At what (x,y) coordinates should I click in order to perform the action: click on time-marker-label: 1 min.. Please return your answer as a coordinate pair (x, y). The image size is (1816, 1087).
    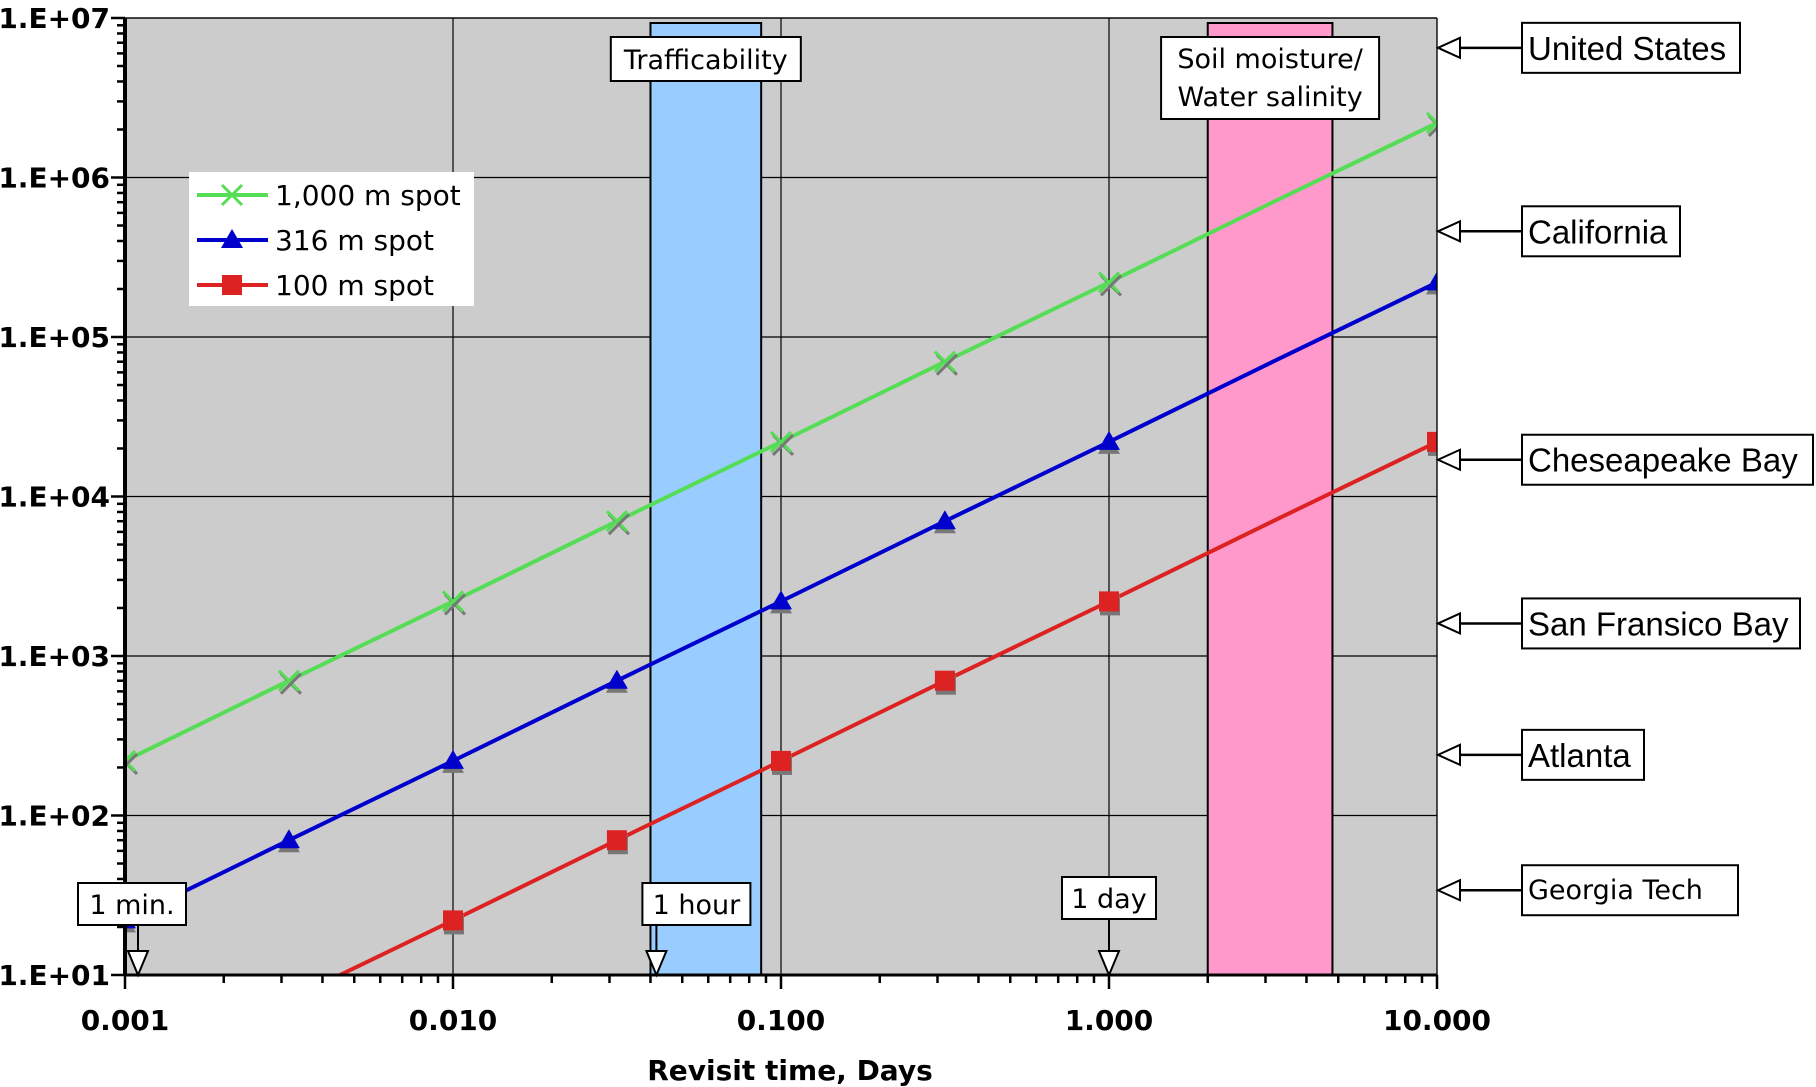
    Looking at the image, I should click on (131, 905).